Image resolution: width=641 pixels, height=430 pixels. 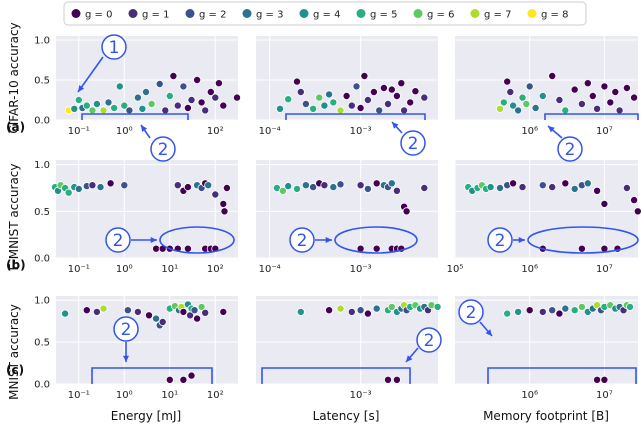 I want to click on legend-label: g = 7, so click(x=497, y=15).